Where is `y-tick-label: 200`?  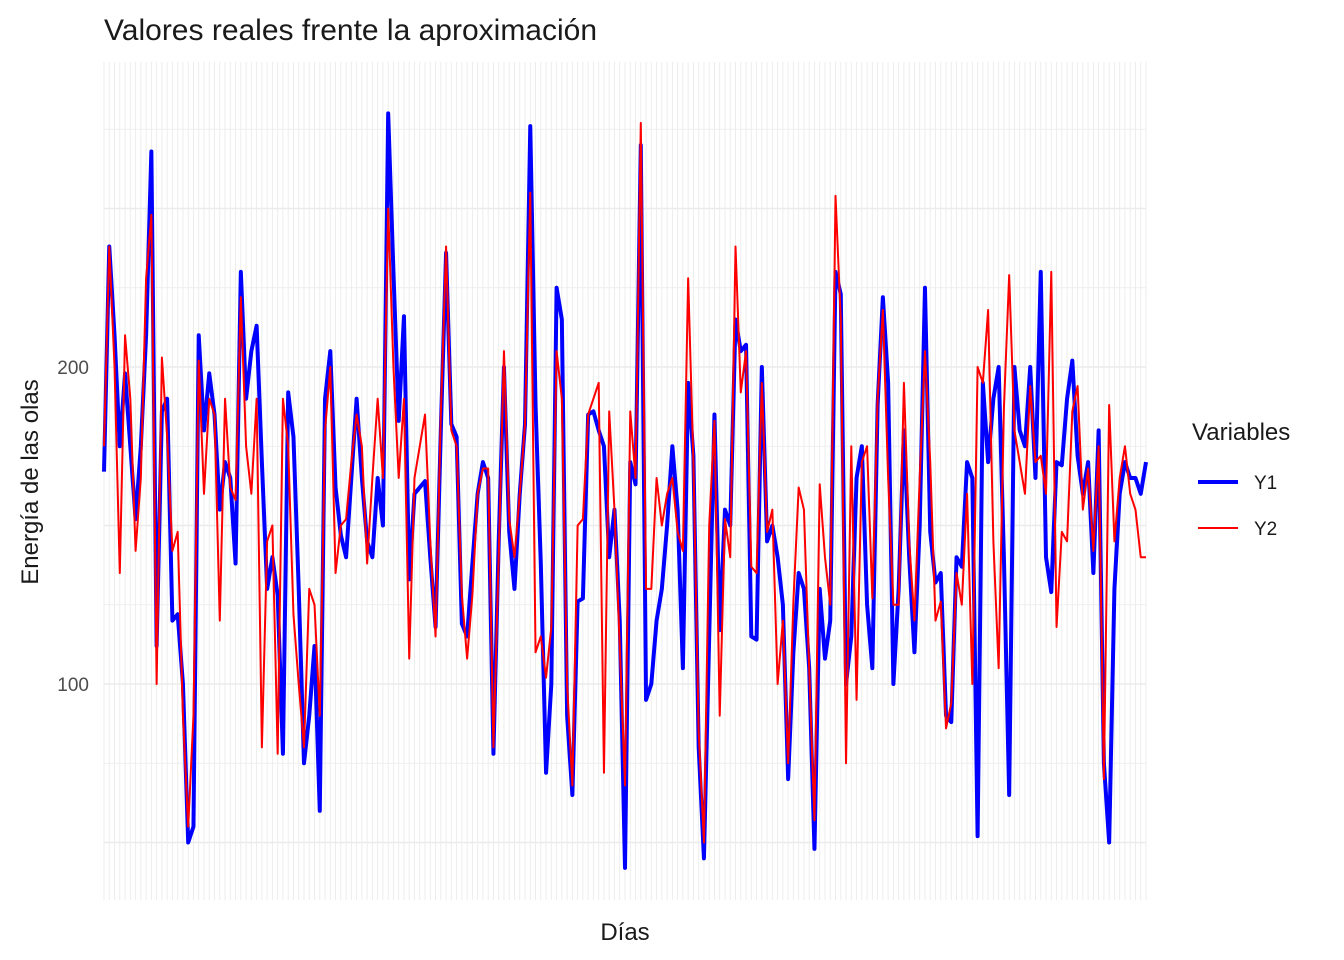
y-tick-label: 200 is located at coordinates (73, 368).